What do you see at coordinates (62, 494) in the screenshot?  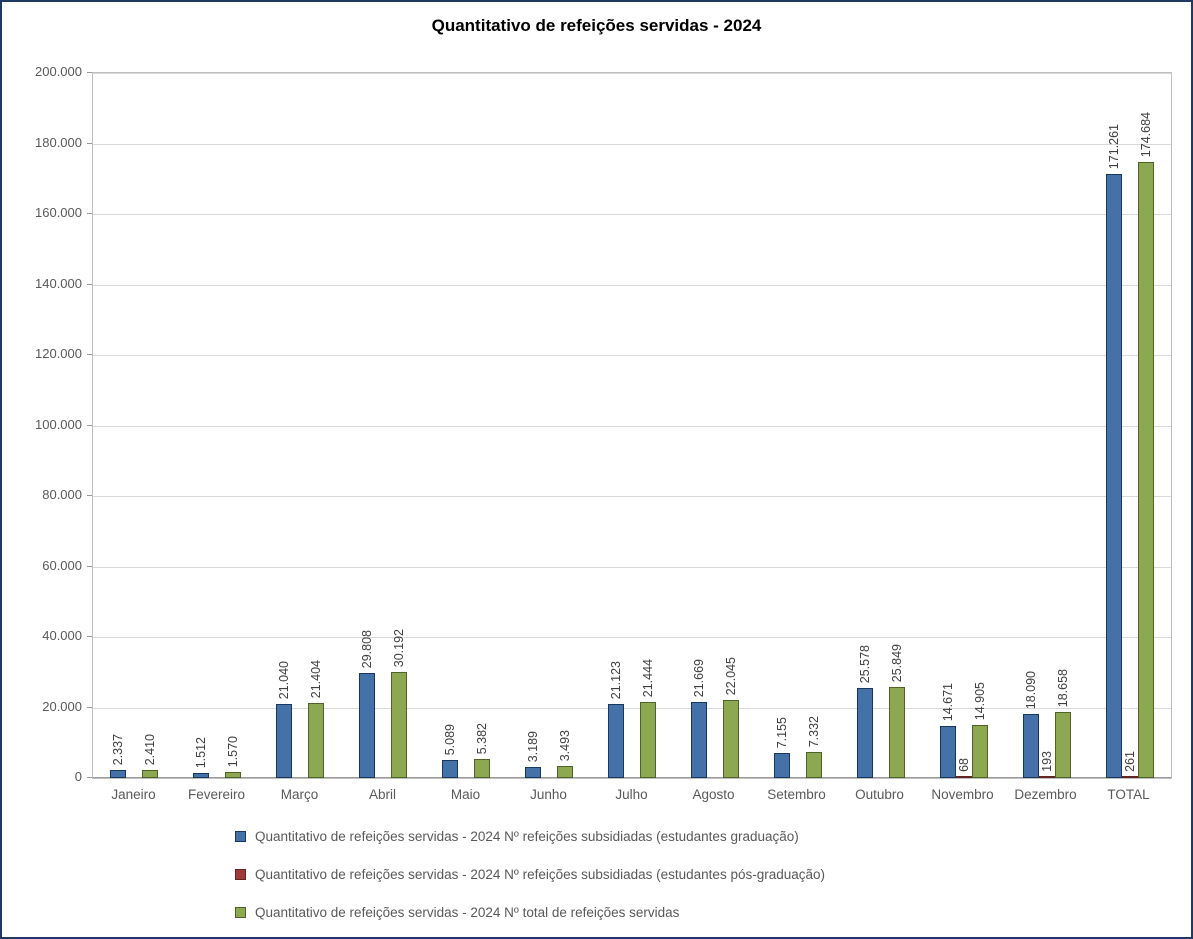 I see `y-tick-label: 80.000` at bounding box center [62, 494].